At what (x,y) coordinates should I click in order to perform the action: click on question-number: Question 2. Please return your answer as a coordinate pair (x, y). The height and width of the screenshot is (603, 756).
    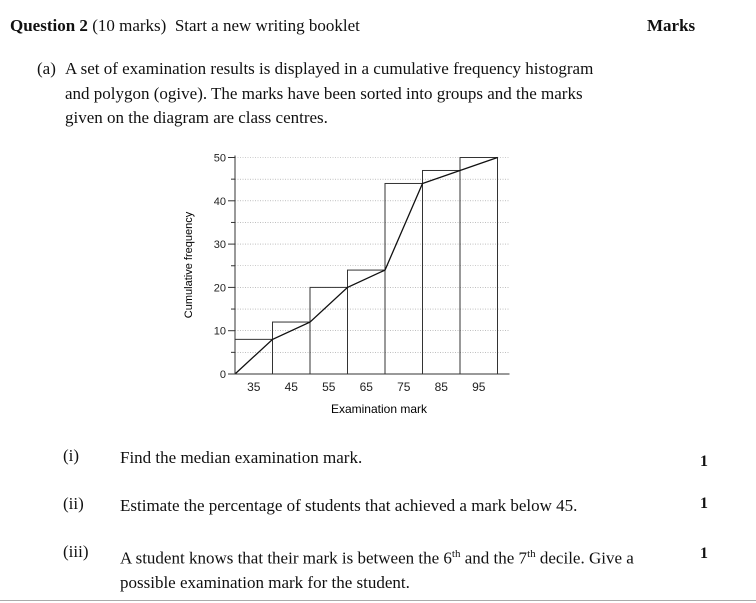
    Looking at the image, I should click on (49, 25).